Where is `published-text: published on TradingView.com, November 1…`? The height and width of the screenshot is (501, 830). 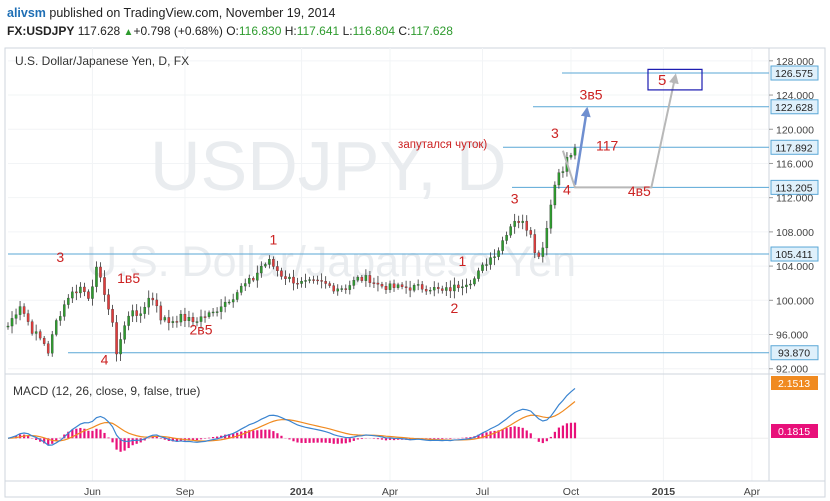 published-text: published on TradingView.com, November 1… is located at coordinates (192, 13).